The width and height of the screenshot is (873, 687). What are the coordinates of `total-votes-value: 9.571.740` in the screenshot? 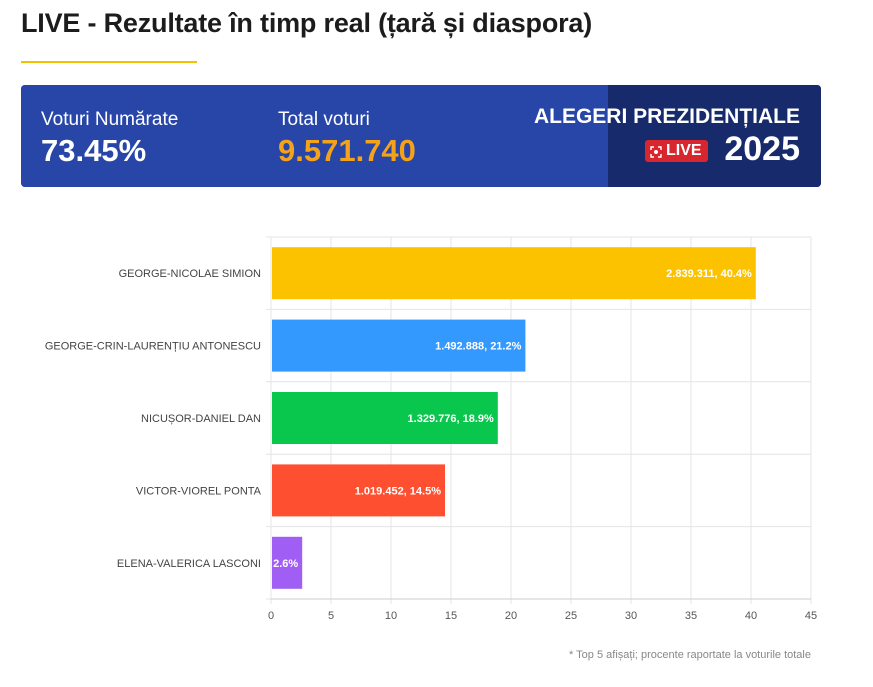 It's located at (347, 150).